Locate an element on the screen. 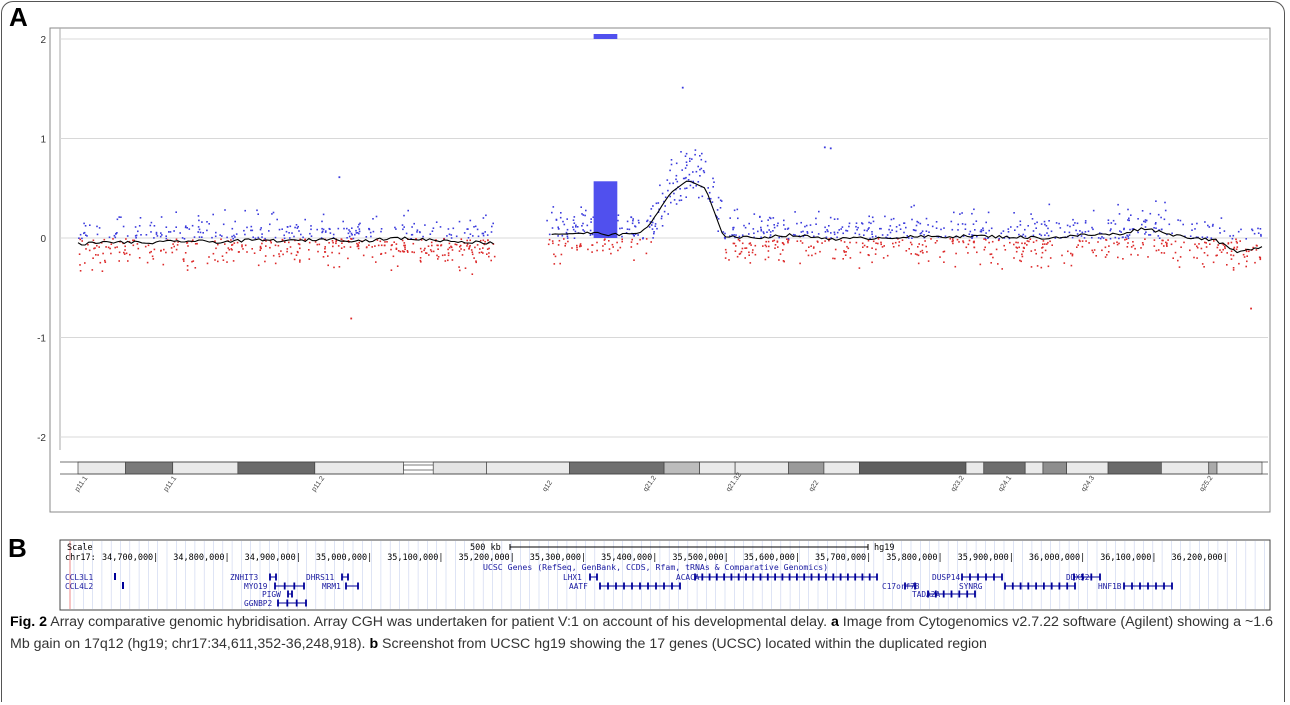  position-label: 36,200,000| is located at coordinates (1200, 558).